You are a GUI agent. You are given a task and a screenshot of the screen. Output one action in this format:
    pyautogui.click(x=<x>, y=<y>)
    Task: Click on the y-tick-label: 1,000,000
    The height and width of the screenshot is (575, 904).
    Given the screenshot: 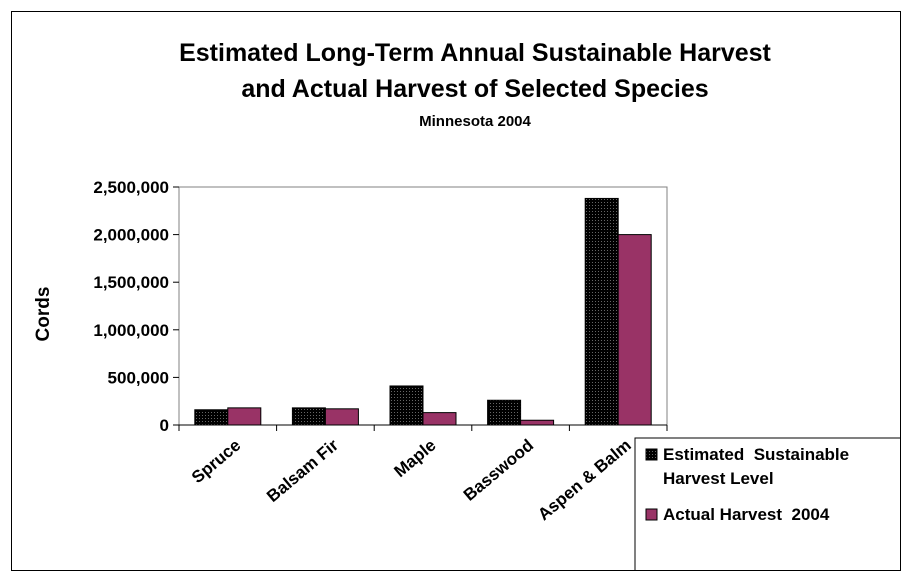 What is the action you would take?
    pyautogui.click(x=131, y=330)
    